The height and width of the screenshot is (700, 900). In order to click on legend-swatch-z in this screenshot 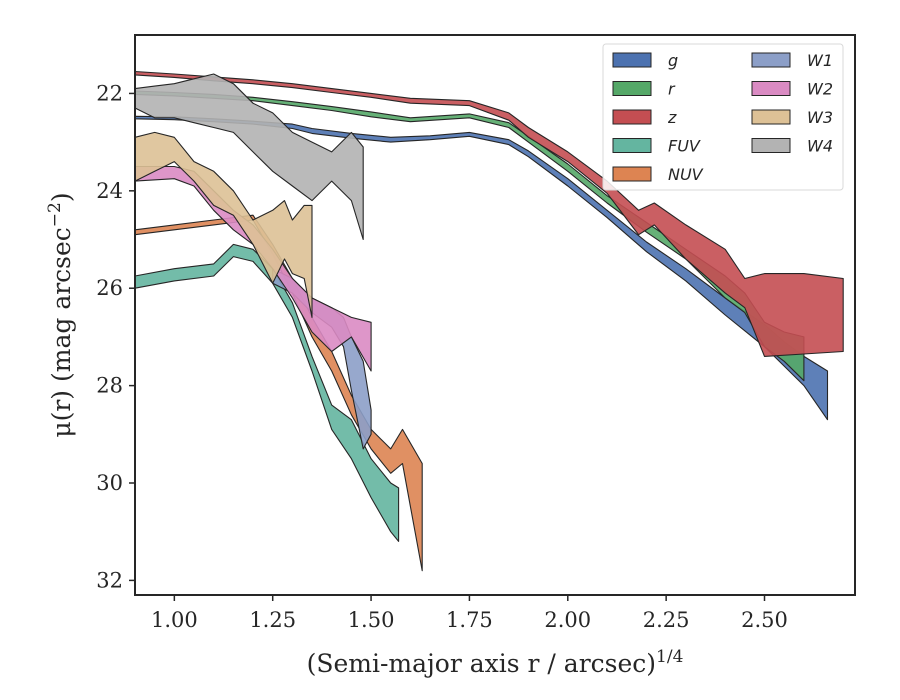, I will do `click(632, 117)`.